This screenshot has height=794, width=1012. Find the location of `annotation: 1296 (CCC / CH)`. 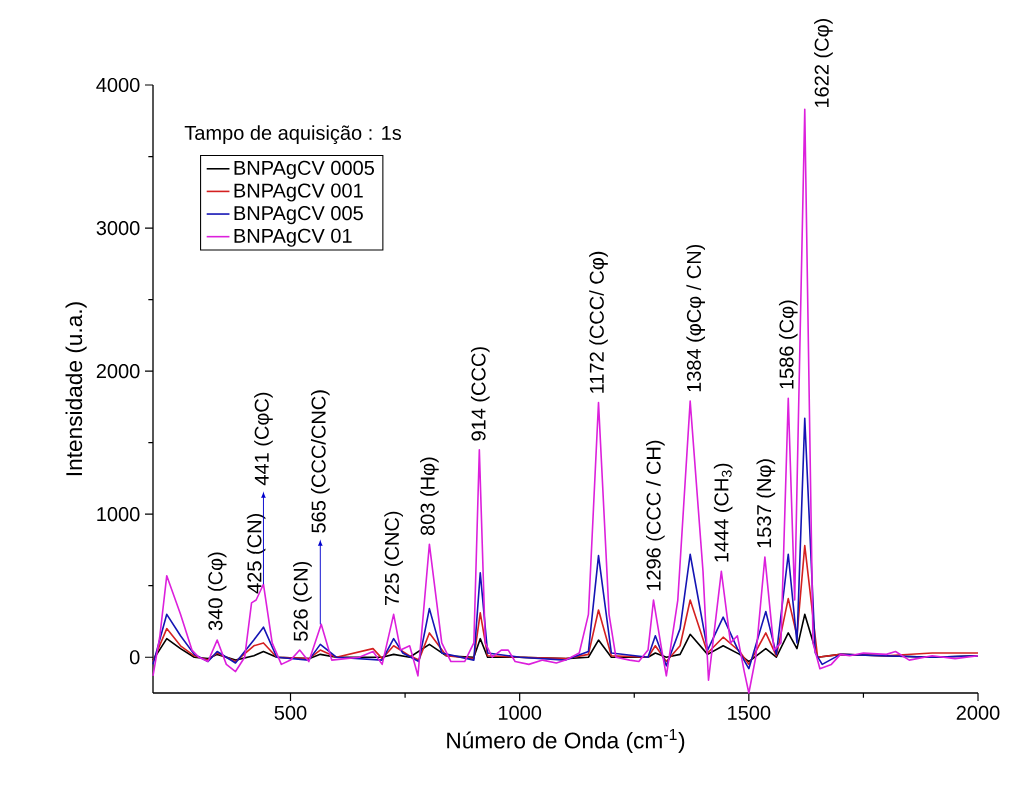

annotation: 1296 (CCC / CH) is located at coordinates (655, 515).